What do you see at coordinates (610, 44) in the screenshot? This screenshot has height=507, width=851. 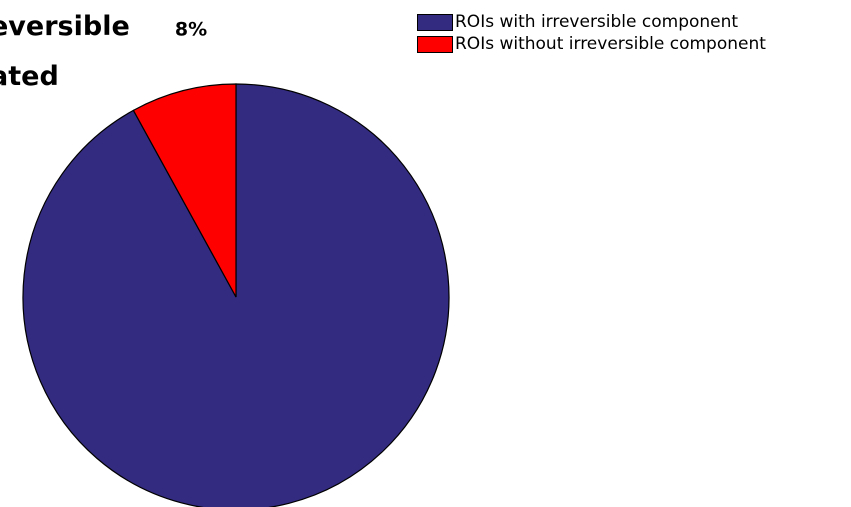 I see `legend-label-without-irreversible: ROIs without irreversible component` at bounding box center [610, 44].